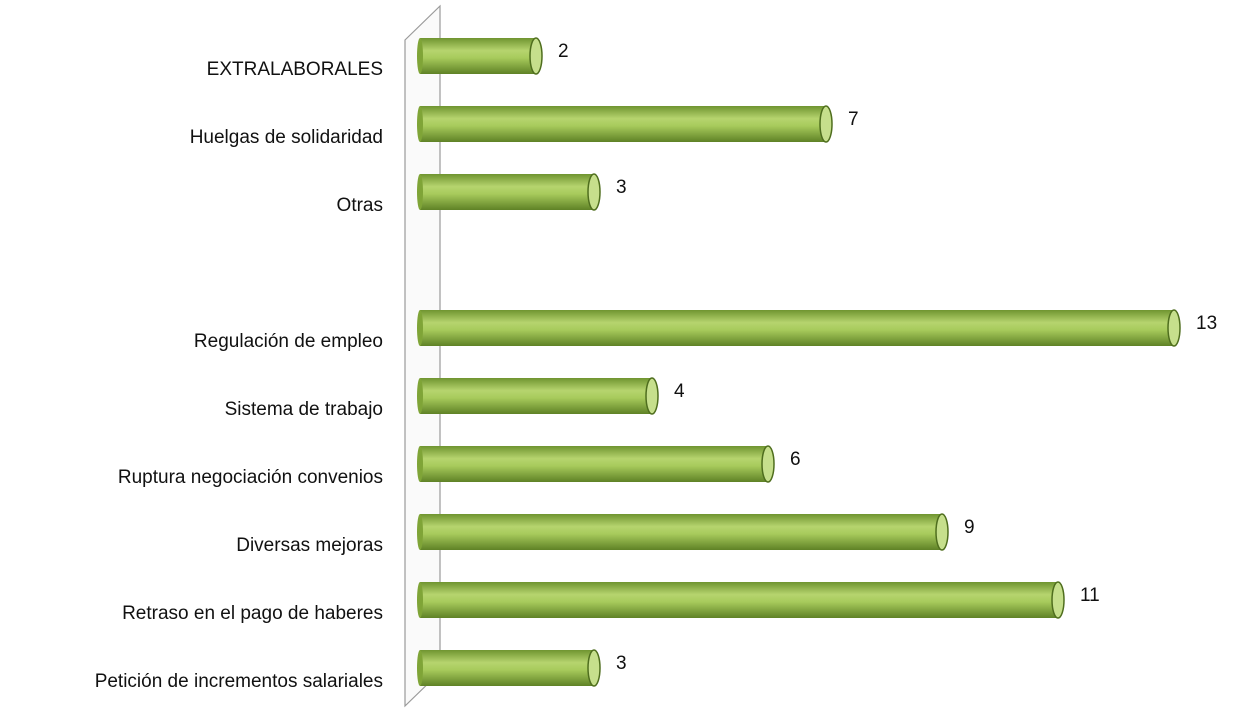 The image size is (1235, 710). Describe the element at coordinates (252, 613) in the screenshot. I see `category-label: Retraso en el pago de haberes` at that location.